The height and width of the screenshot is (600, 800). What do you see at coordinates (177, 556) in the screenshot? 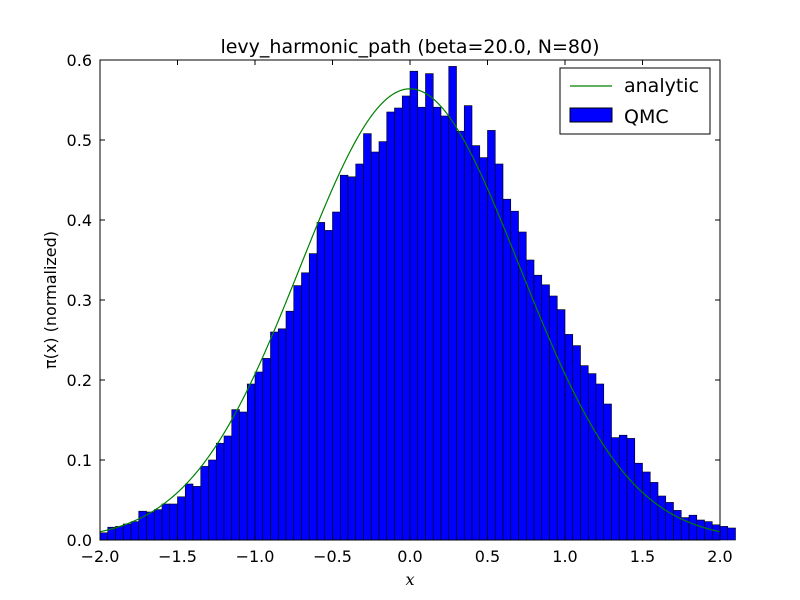
I see `x-tick-label: −1.5` at bounding box center [177, 556].